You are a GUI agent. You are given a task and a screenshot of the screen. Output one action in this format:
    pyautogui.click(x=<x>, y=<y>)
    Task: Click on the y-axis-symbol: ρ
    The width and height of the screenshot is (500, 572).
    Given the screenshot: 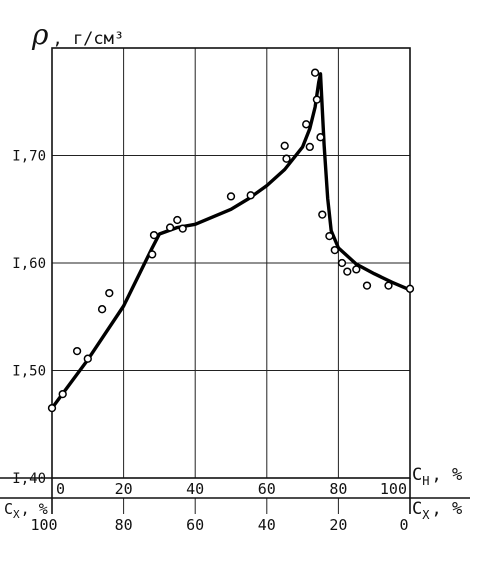 What is the action you would take?
    pyautogui.click(x=40, y=34)
    